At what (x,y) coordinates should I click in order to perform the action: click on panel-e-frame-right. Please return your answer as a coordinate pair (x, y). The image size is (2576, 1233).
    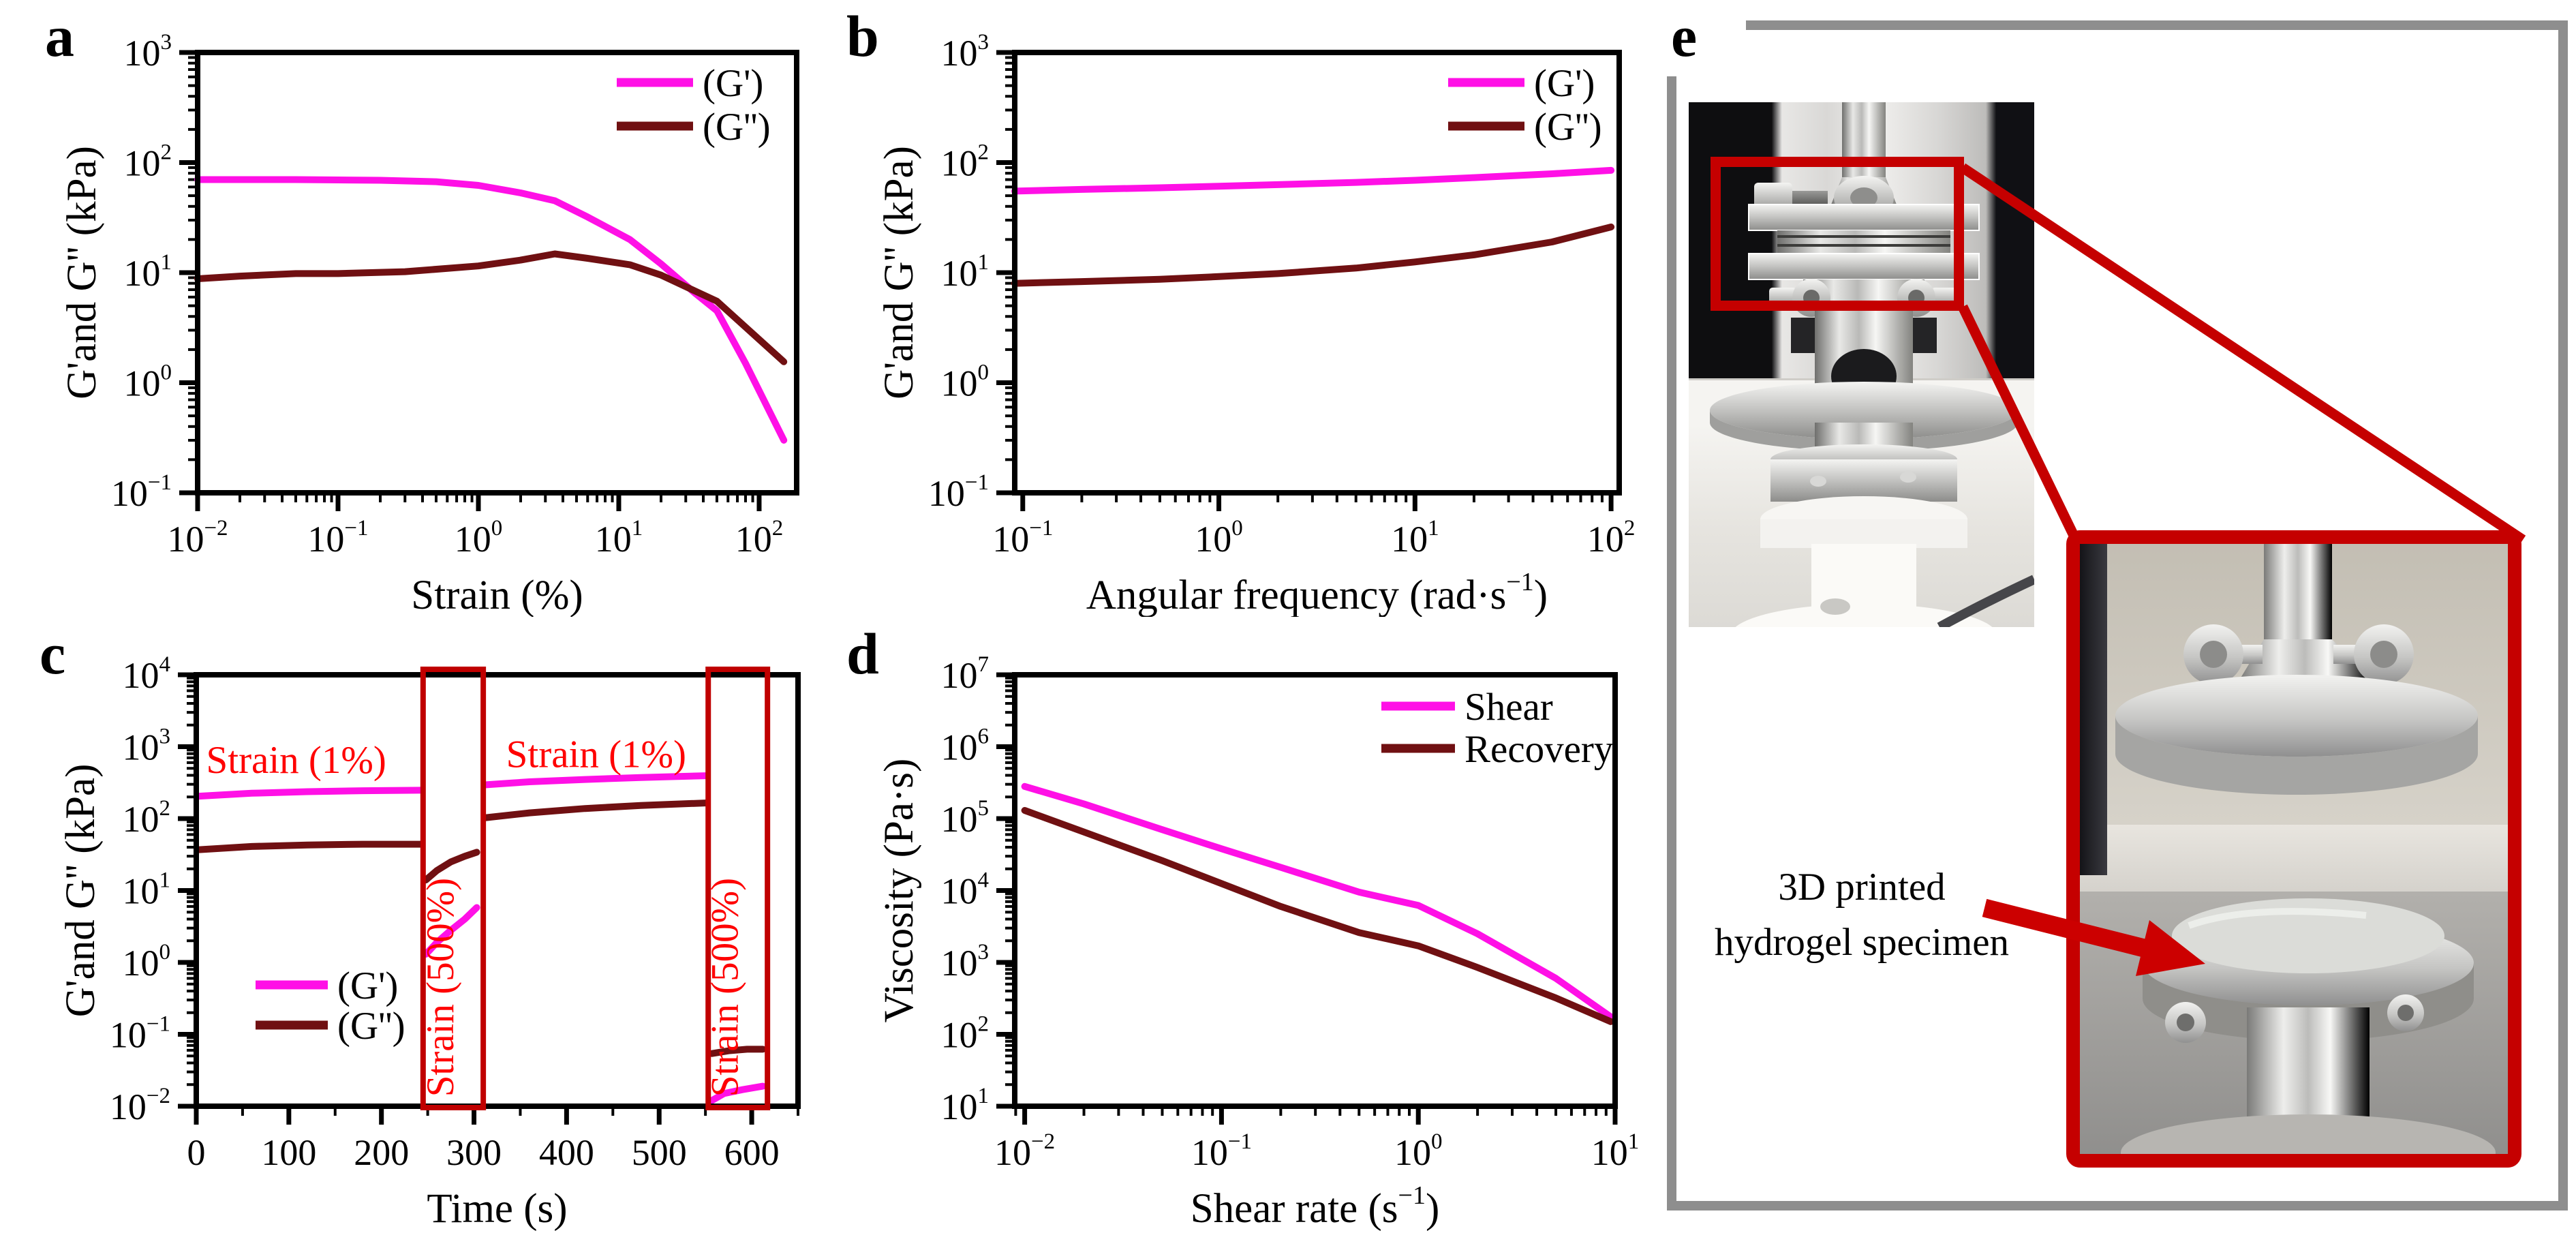
    Looking at the image, I should click on (2563, 616).